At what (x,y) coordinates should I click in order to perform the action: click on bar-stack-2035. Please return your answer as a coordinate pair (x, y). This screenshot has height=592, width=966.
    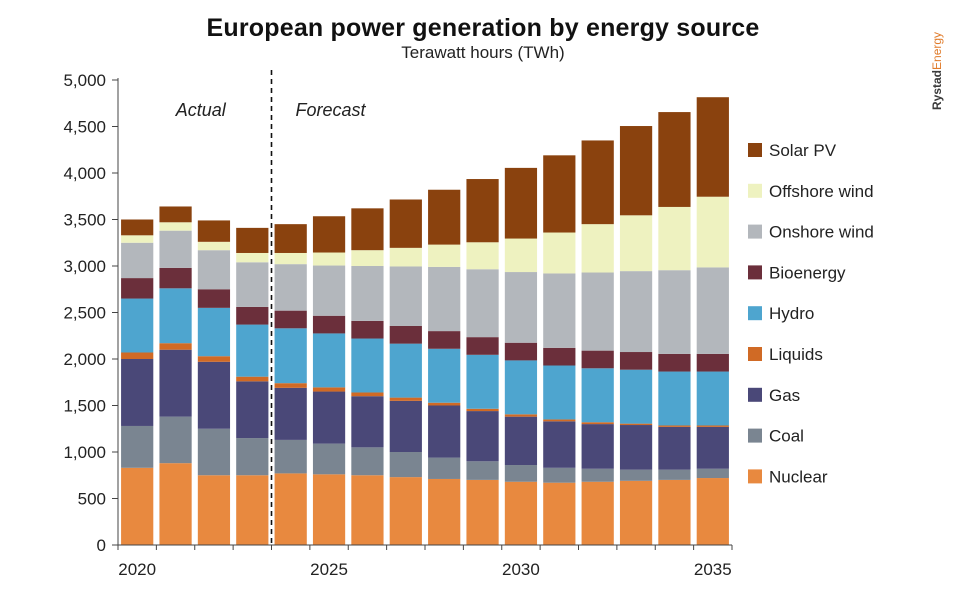
    Looking at the image, I should click on (712, 321).